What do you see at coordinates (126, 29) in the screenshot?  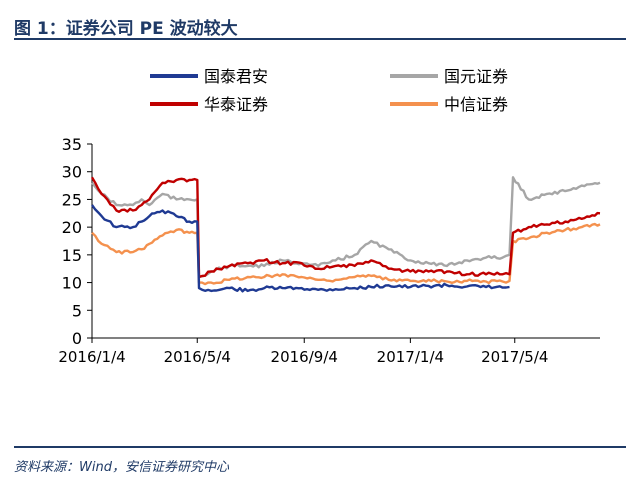 I see `chart-title: 图 1：证券公司 PE 波动较大` at bounding box center [126, 29].